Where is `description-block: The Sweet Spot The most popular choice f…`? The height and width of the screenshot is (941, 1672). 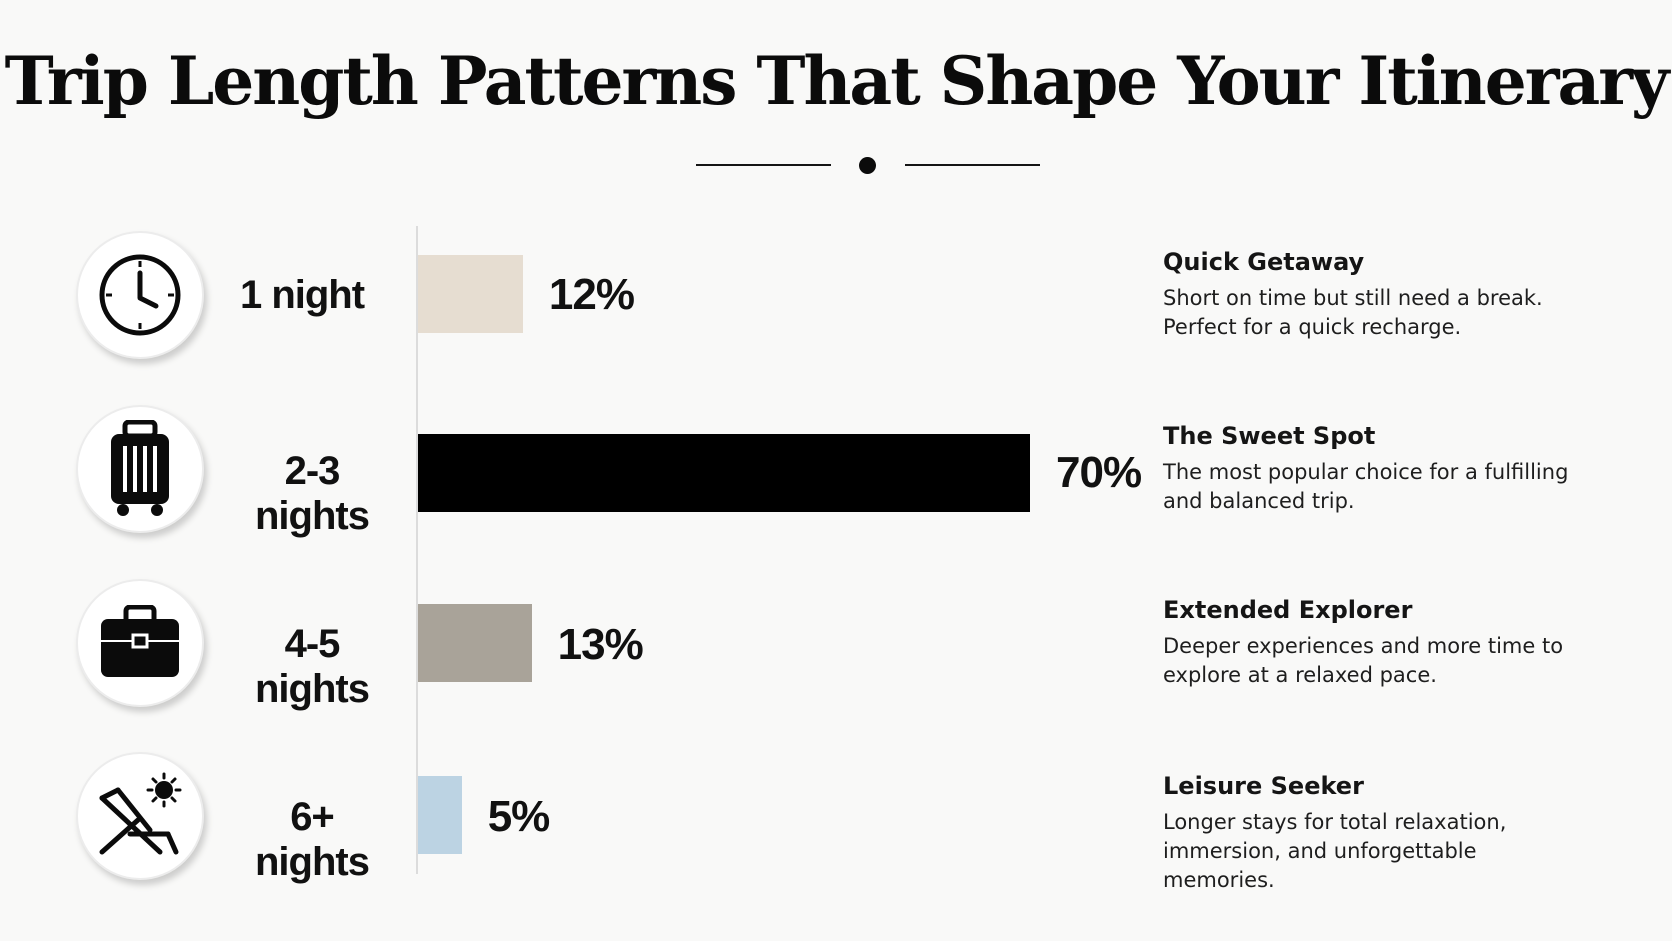
description-block: The Sweet Spot The most popular choice f… is located at coordinates (1403, 469).